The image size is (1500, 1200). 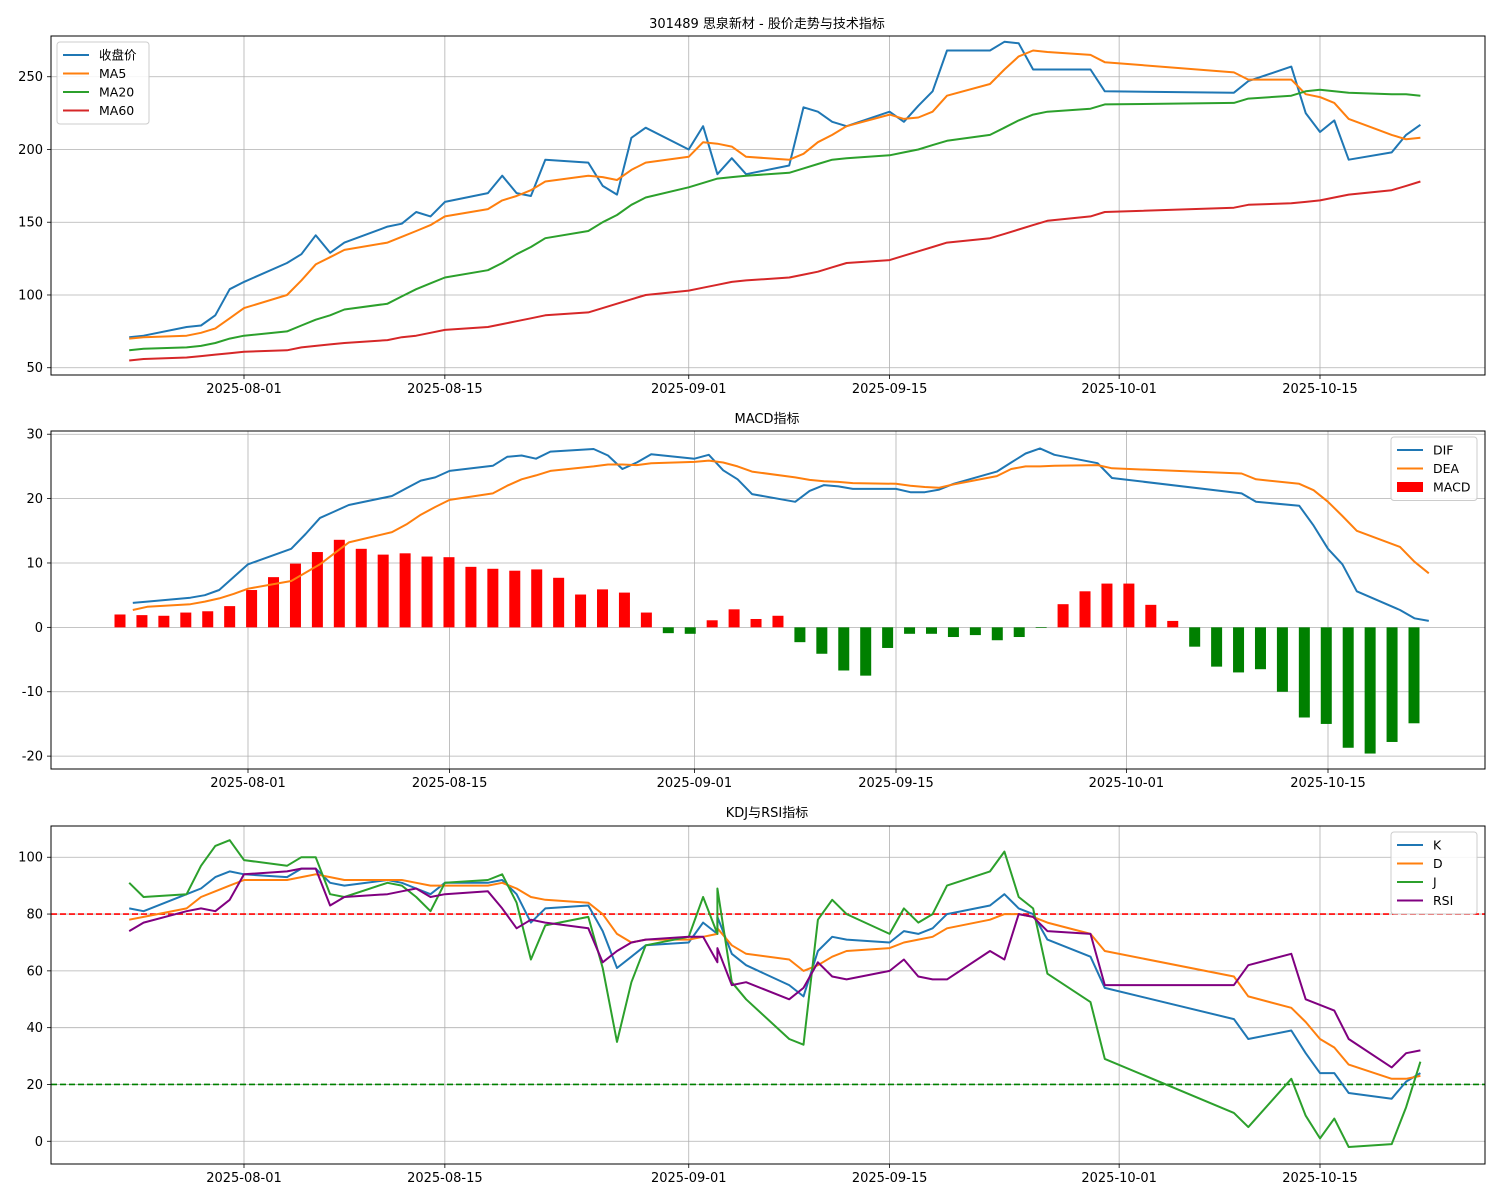 I want to click on macd-y-tick-label: -10, so click(x=32, y=692).